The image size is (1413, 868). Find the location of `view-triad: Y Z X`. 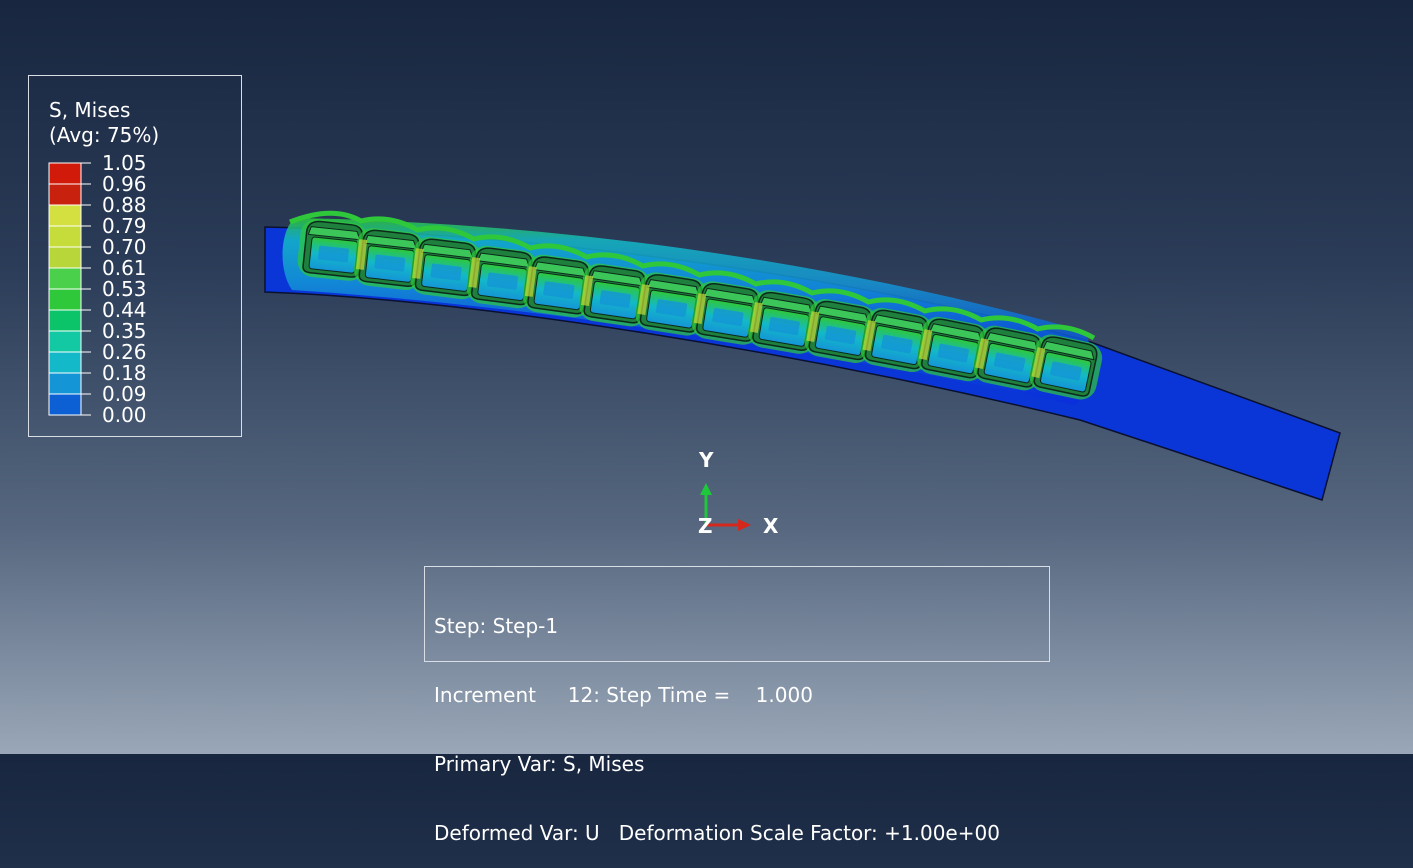

view-triad: Y Z X is located at coordinates (738, 493).